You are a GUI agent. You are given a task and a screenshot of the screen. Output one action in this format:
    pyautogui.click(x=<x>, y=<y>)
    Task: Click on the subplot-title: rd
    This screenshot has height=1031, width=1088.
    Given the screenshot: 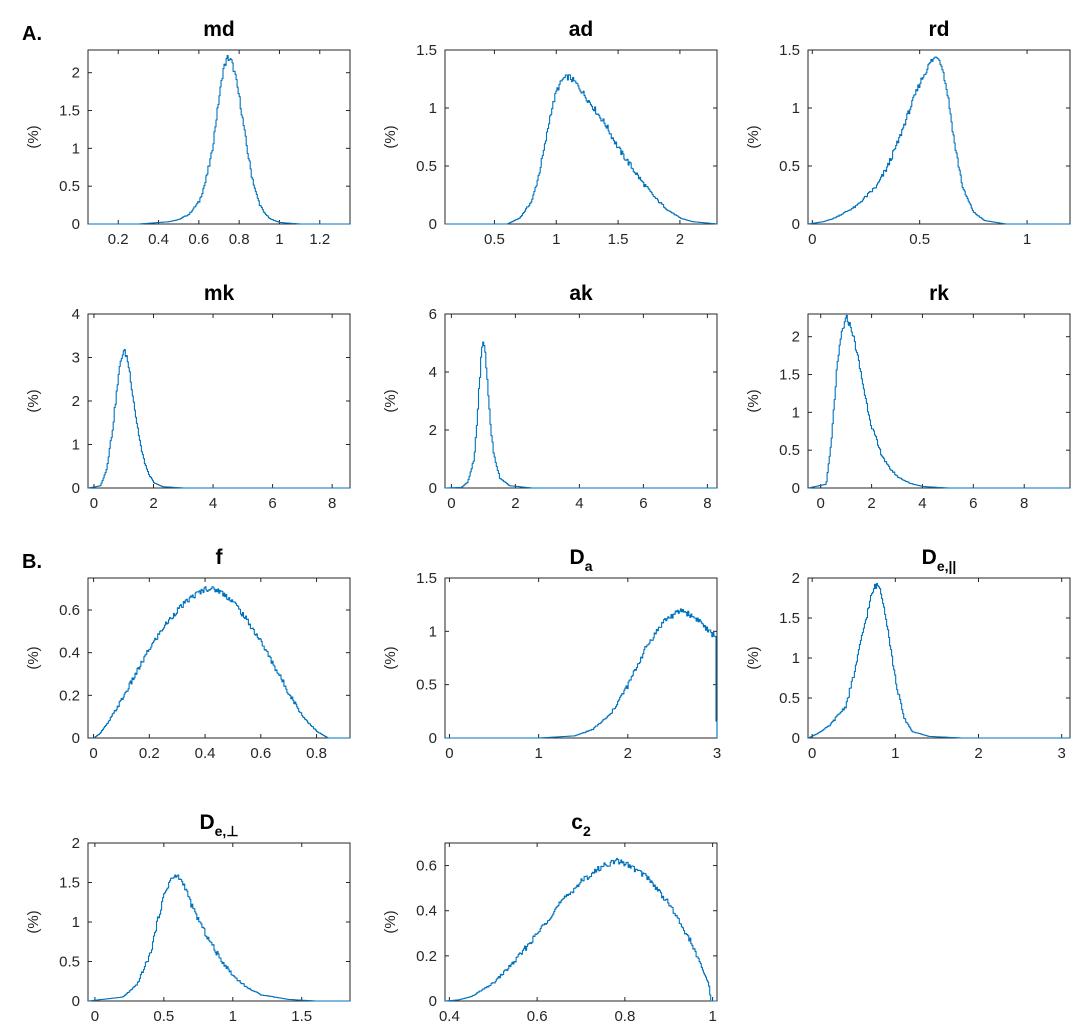 What is the action you would take?
    pyautogui.click(x=939, y=29)
    